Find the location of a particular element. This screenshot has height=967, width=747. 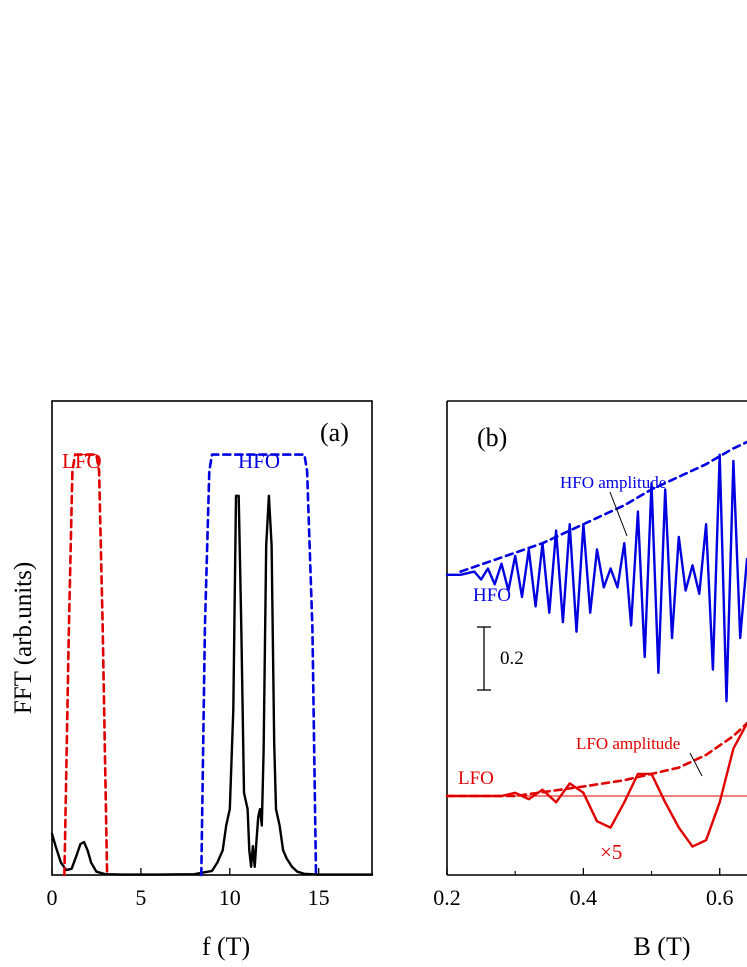

scale-bar: 0.2 is located at coordinates (500, 658).